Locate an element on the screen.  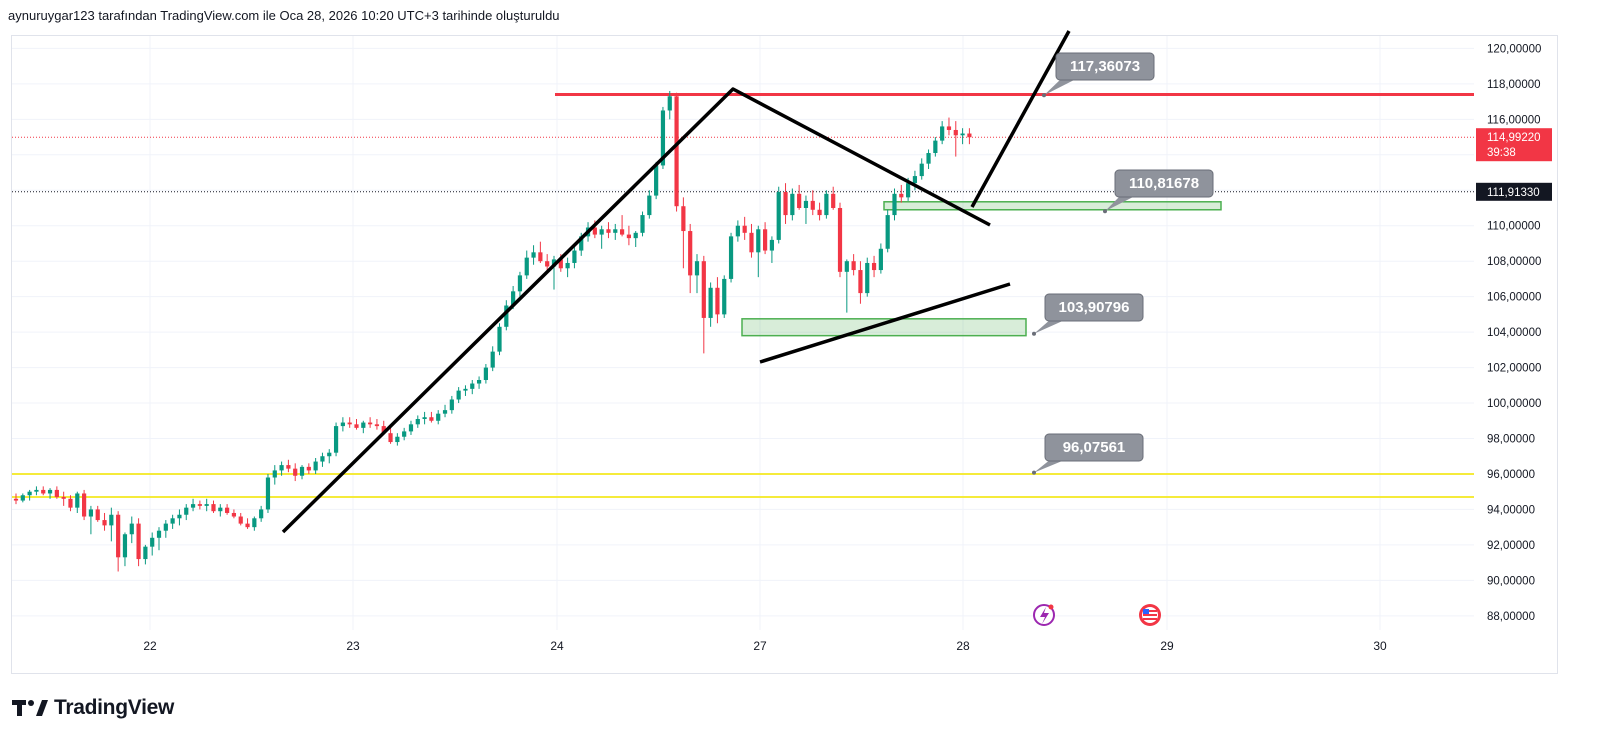
brand-logo: TradingView is located at coordinates (93, 708).